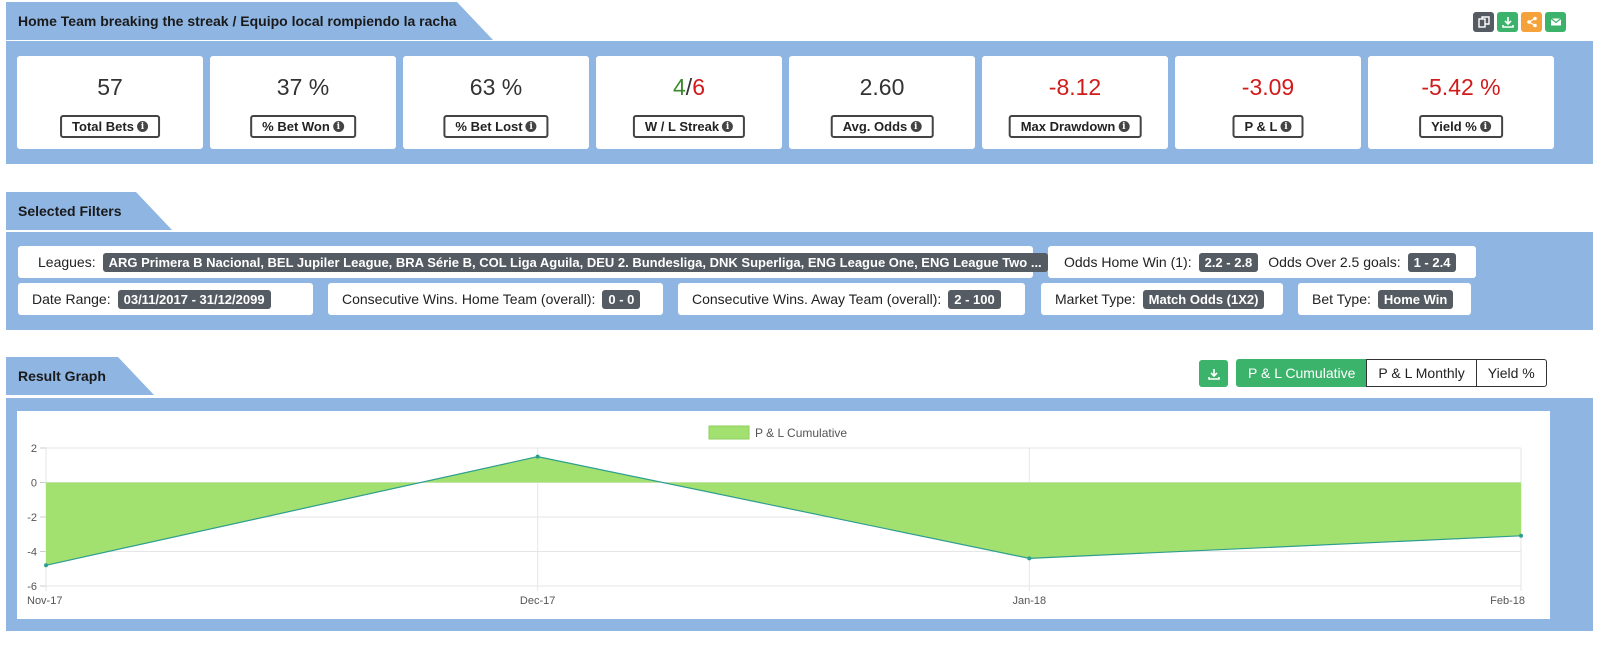  I want to click on copy-button, so click(1483, 22).